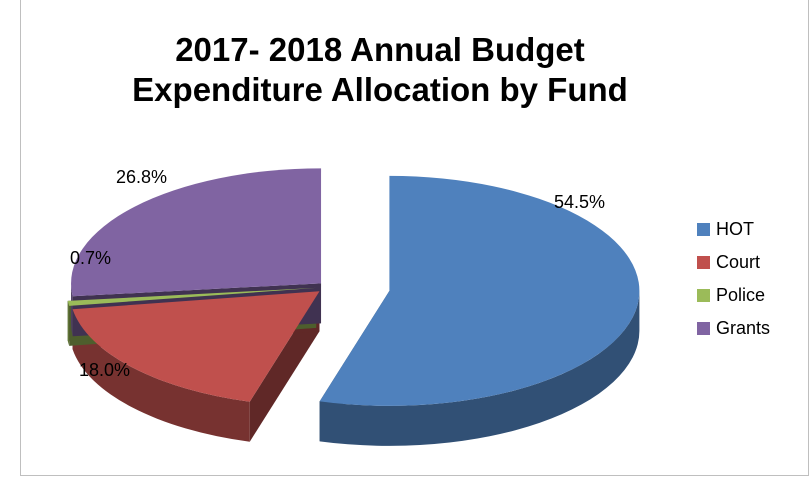  Describe the element at coordinates (192, 296) in the screenshot. I see `pie-top-police` at that location.